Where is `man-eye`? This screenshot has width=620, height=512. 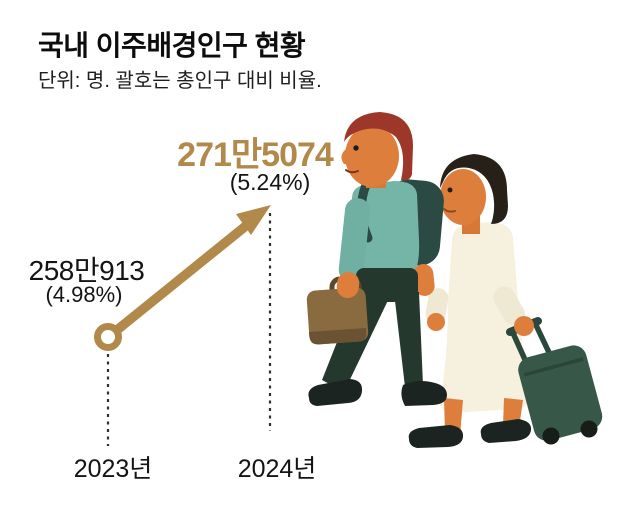
man-eye is located at coordinates (356, 148).